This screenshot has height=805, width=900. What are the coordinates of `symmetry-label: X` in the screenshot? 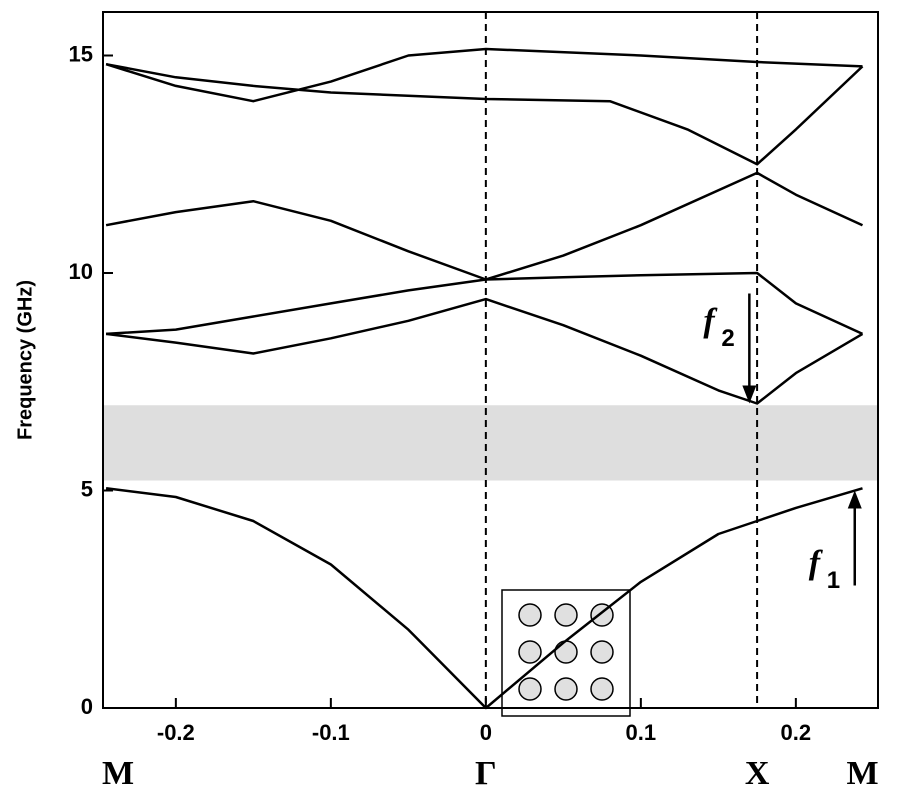 It's located at (757, 773).